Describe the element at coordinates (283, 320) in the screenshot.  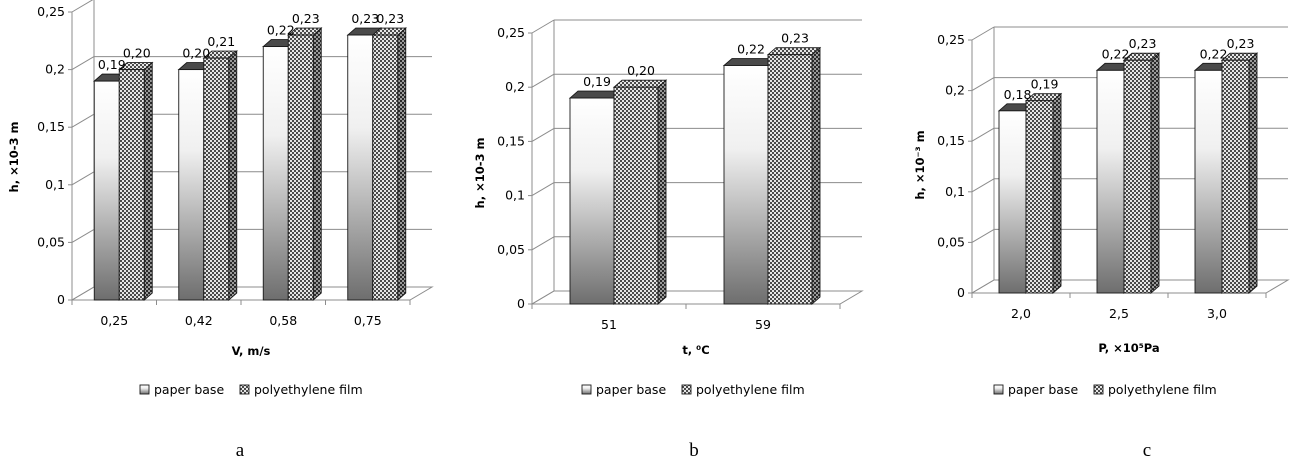
I see `x-tick-label: 0,58` at that location.